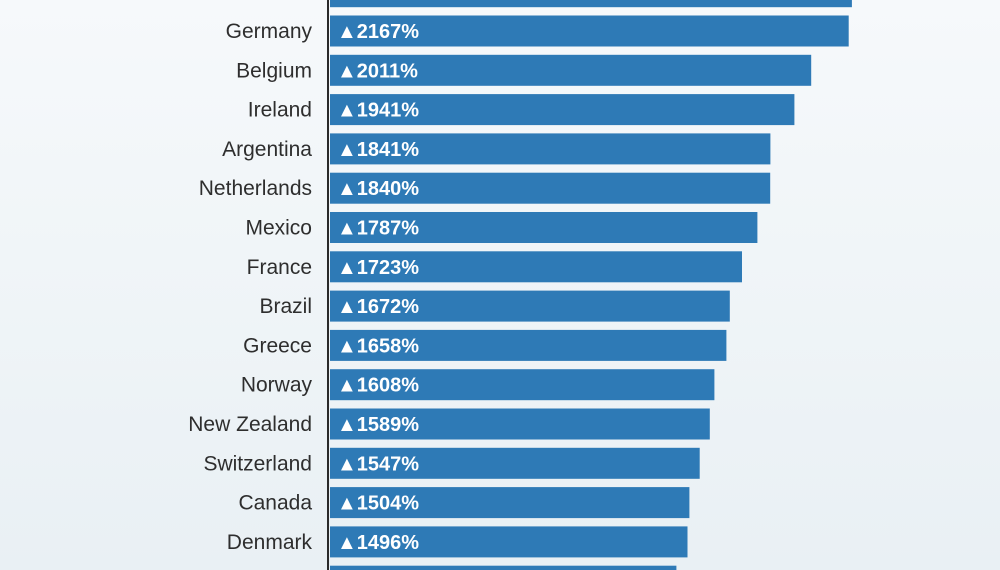  I want to click on bar-new-zealand, so click(520, 424).